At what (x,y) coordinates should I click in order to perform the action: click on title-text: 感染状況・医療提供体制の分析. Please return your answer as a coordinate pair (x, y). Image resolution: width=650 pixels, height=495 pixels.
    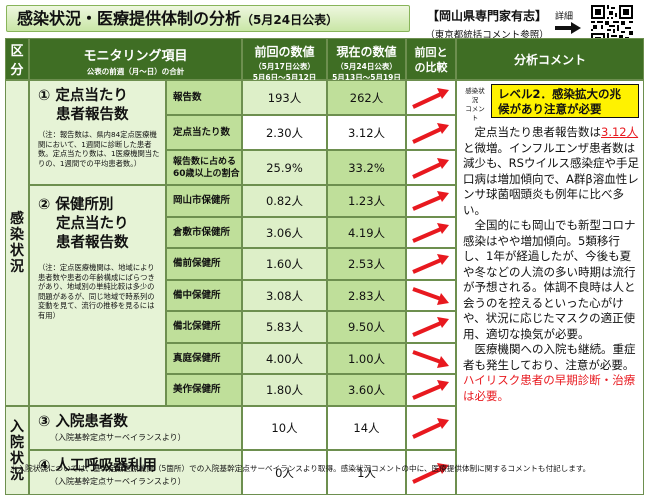
    Looking at the image, I should click on (129, 18).